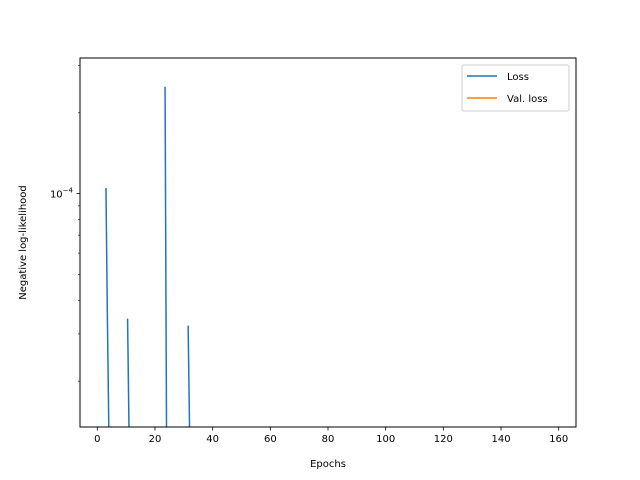 The image size is (640, 480). I want to click on y-tick-label: 10−4, so click(62, 194).